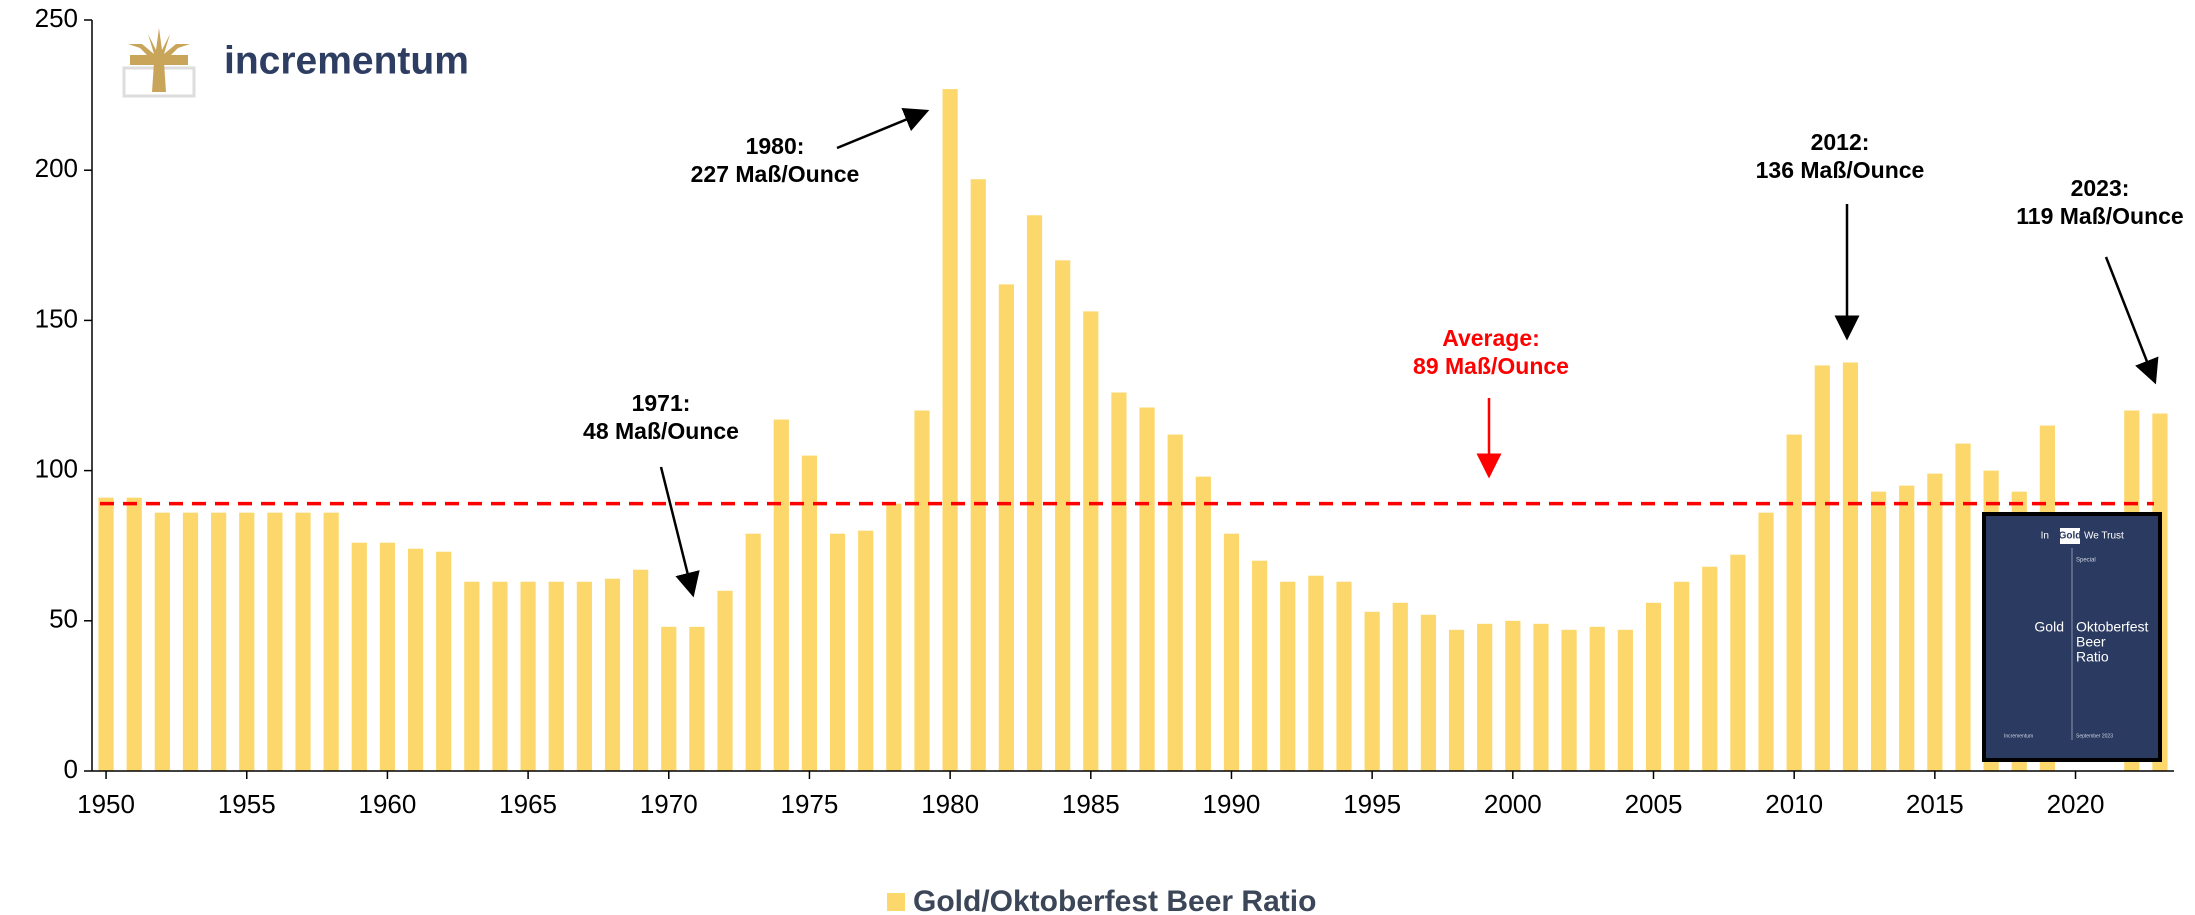  Describe the element at coordinates (2086, 561) in the screenshot. I see `cover-tag: Special` at that location.